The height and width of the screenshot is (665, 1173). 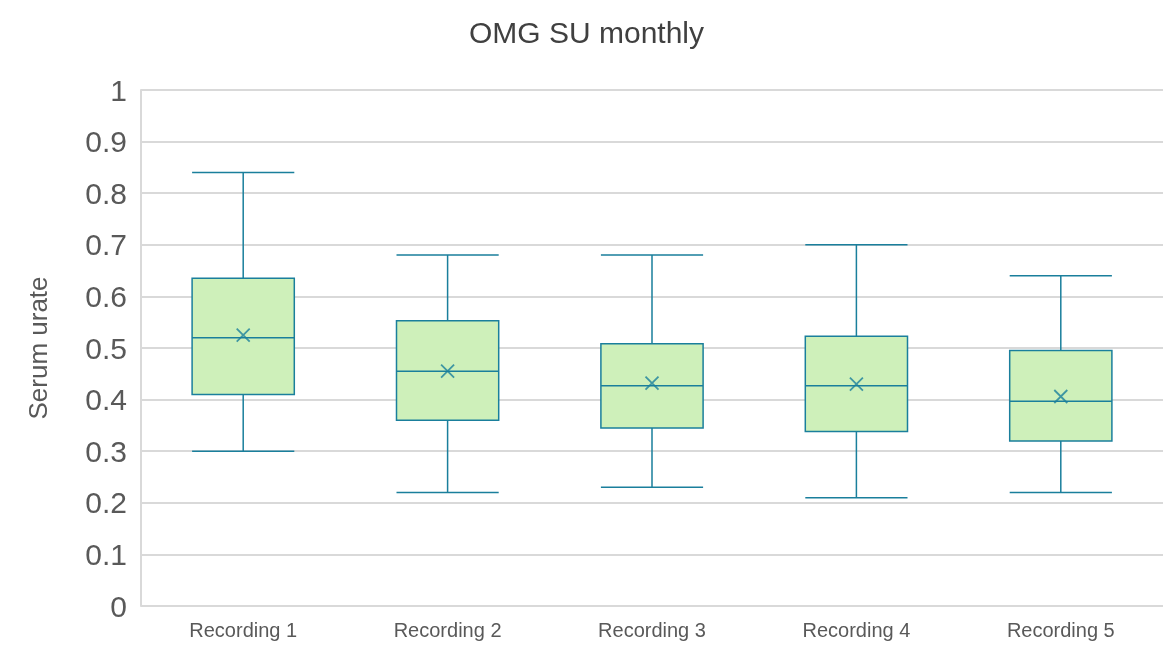 What do you see at coordinates (652, 630) in the screenshot?
I see `x-tick-label: Recording 3` at bounding box center [652, 630].